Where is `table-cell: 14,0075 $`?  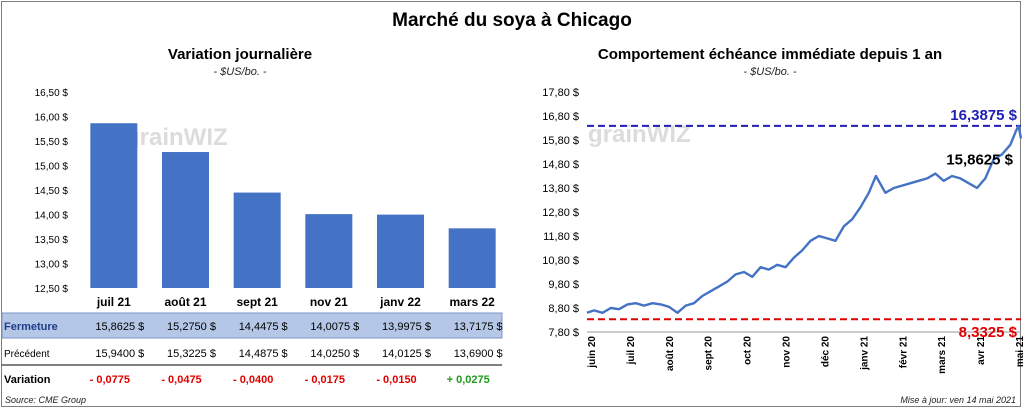 table-cell: 14,0075 $ is located at coordinates (334, 327).